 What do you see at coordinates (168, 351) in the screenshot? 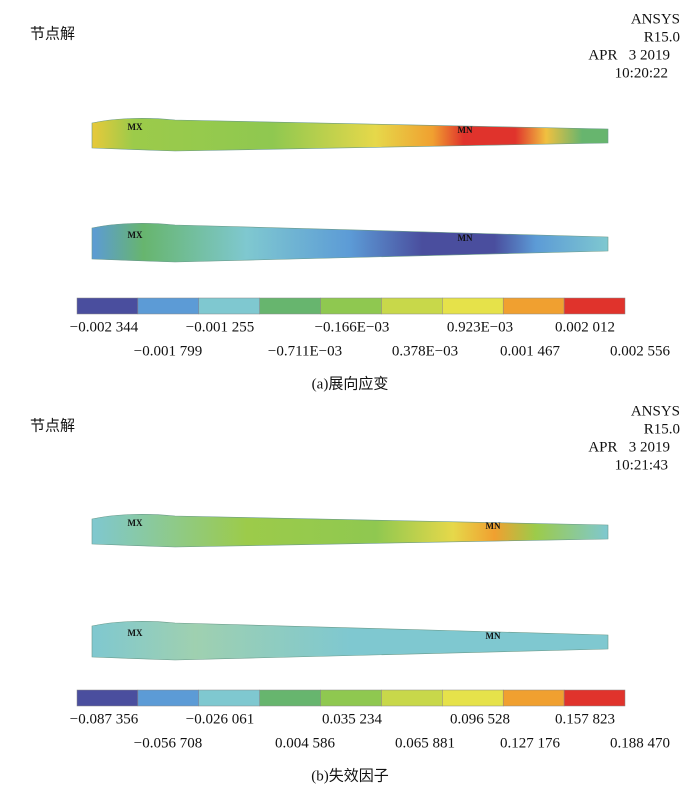
I see `legend-label: −0.001 799` at bounding box center [168, 351].